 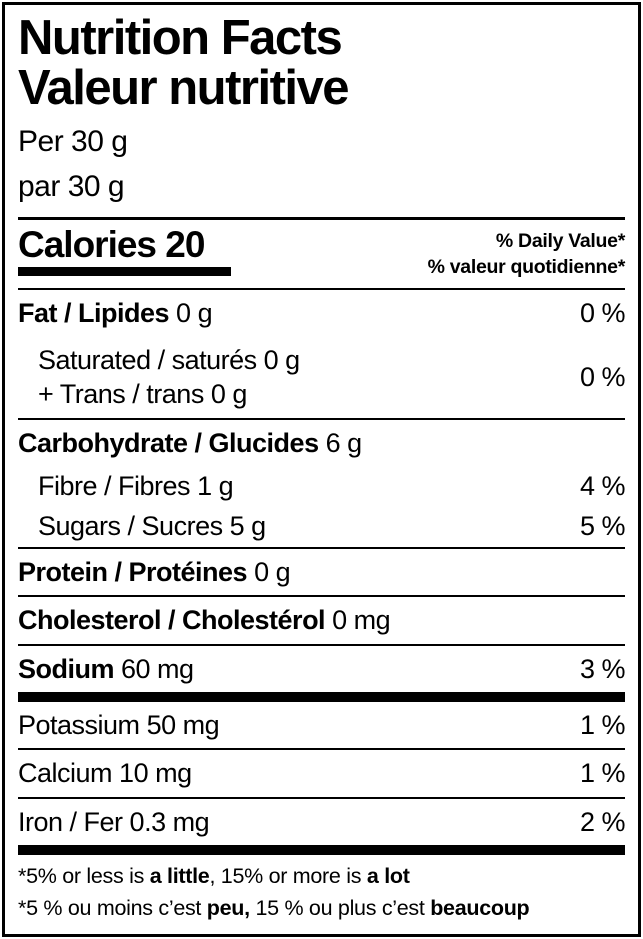 What do you see at coordinates (322, 773) in the screenshot?
I see `row-calcium: Calcium 10 mg 1 %` at bounding box center [322, 773].